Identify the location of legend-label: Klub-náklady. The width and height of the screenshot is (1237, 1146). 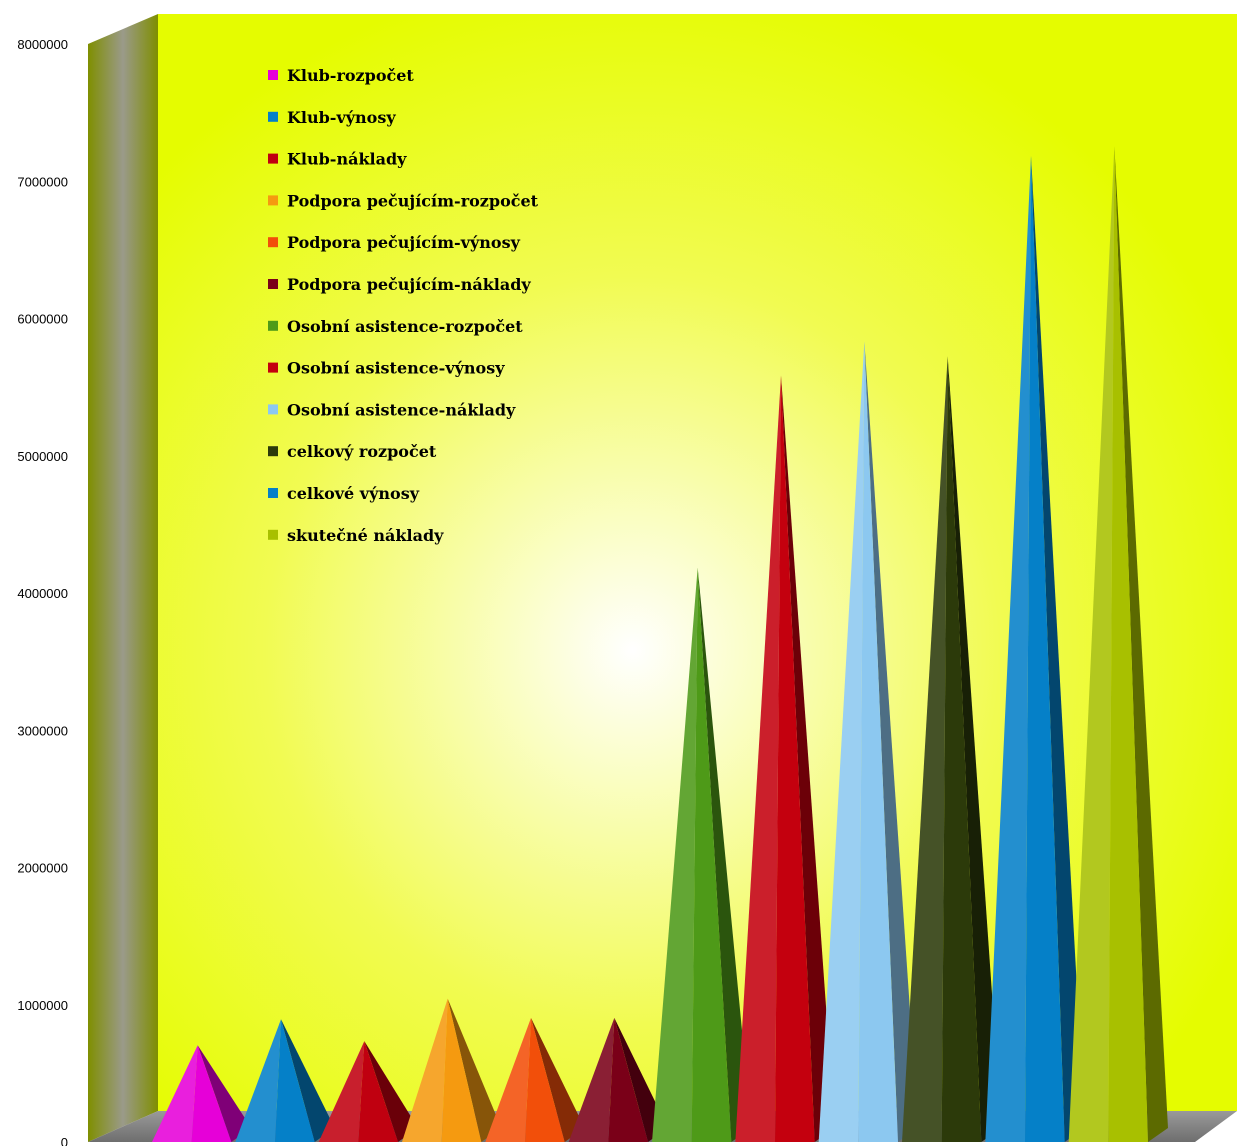
(347, 159).